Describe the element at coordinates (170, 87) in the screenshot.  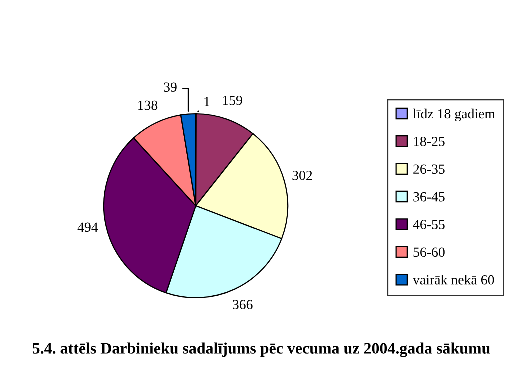
I see `data-label: 39` at that location.